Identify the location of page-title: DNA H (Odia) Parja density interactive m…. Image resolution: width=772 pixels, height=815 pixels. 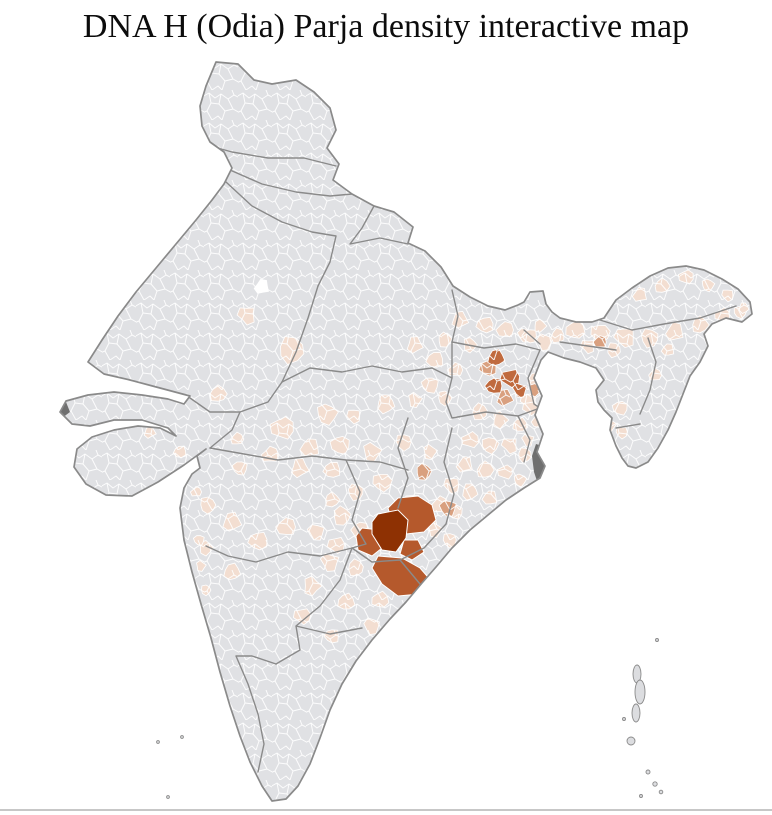
(386, 26).